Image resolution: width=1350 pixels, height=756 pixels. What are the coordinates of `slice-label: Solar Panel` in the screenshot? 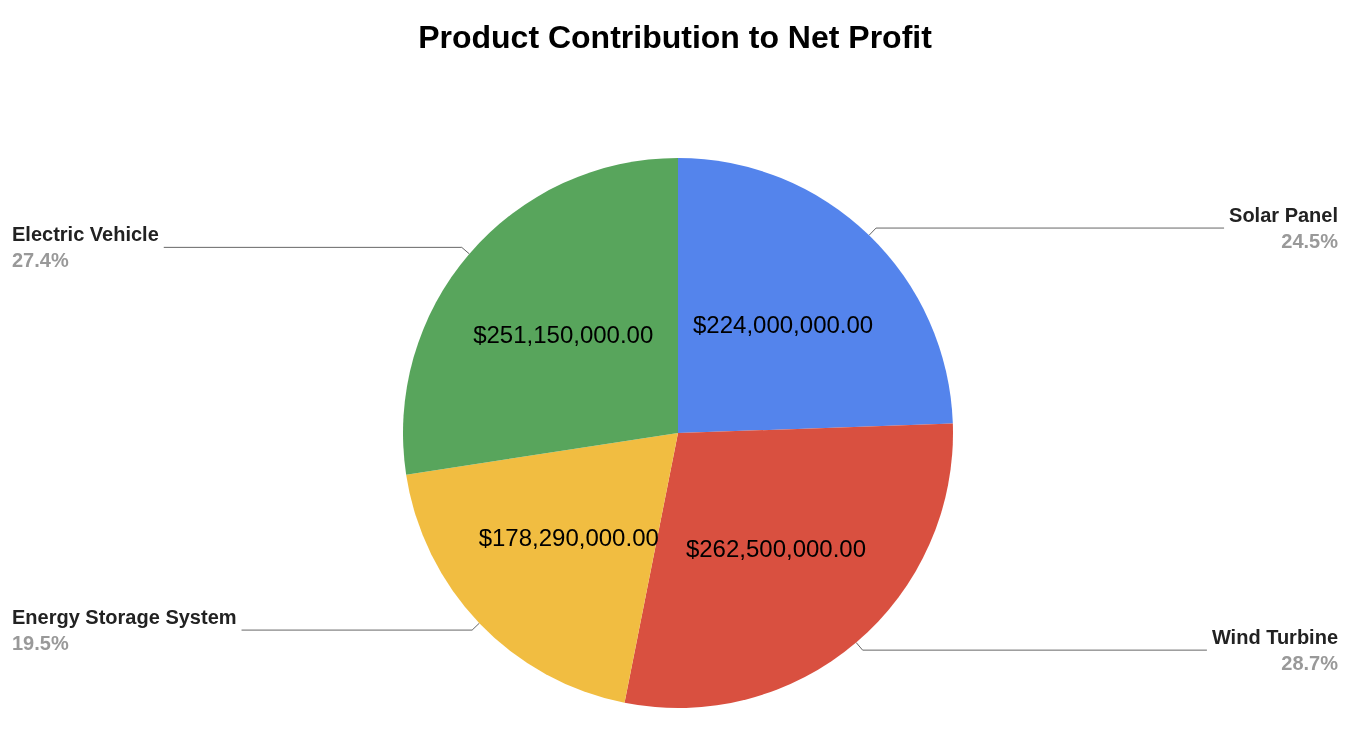 It's located at (1283, 215).